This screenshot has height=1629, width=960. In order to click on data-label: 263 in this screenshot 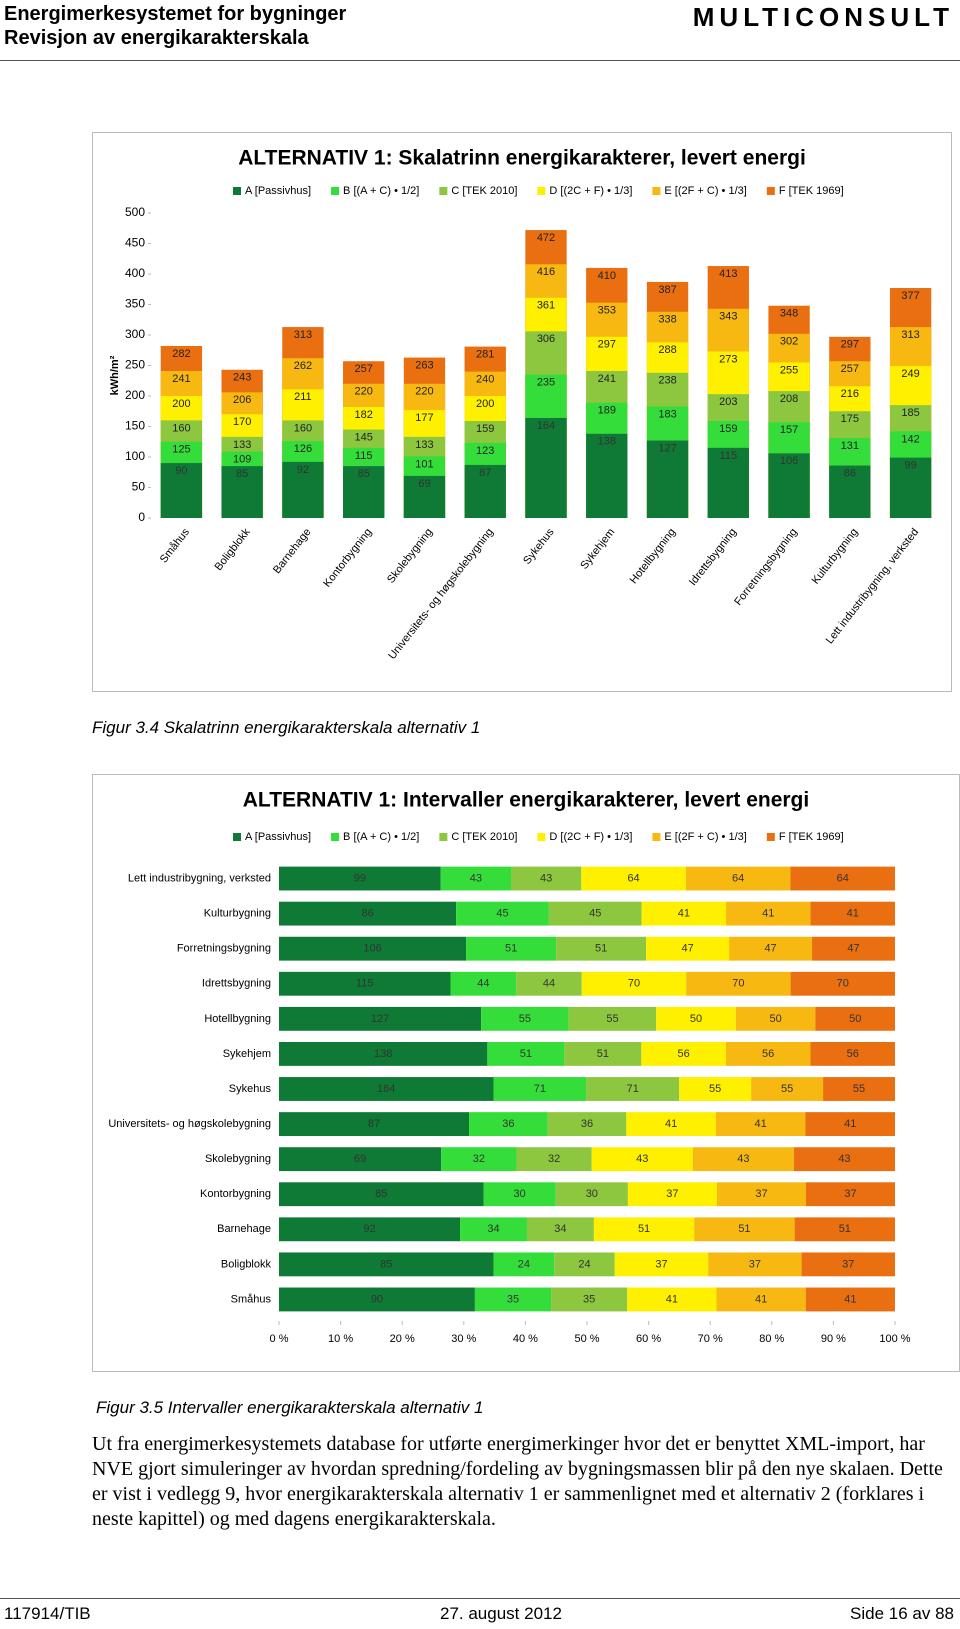, I will do `click(424, 365)`.